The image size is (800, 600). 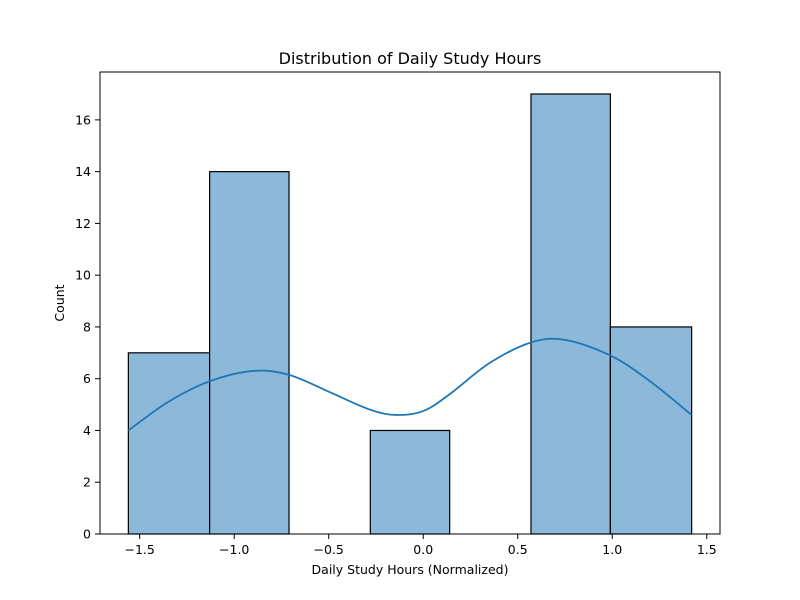 I want to click on x-tick-label: 0.0, so click(x=423, y=549).